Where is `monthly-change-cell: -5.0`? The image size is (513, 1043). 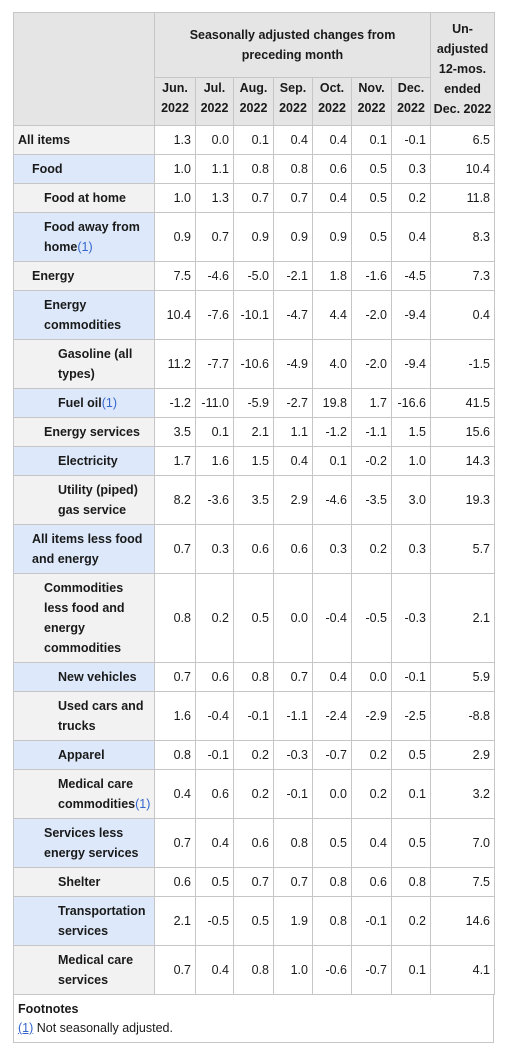
monthly-change-cell: -5.0 is located at coordinates (253, 276).